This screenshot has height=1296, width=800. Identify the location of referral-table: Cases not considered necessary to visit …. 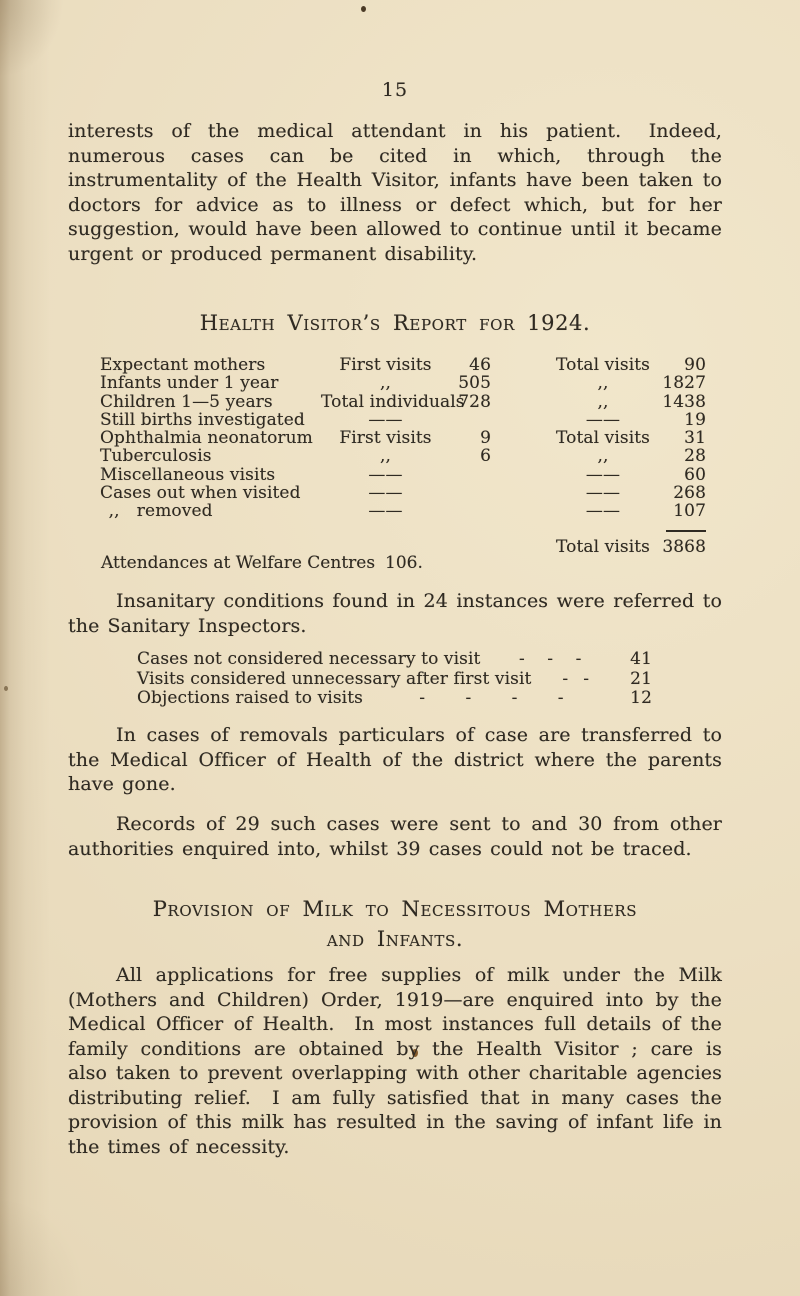
(394, 679).